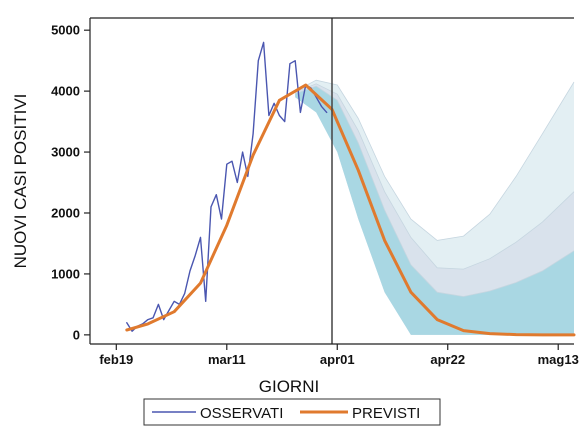  Describe the element at coordinates (241, 413) in the screenshot. I see `legend-label-osservati: OSSERVATI` at that location.